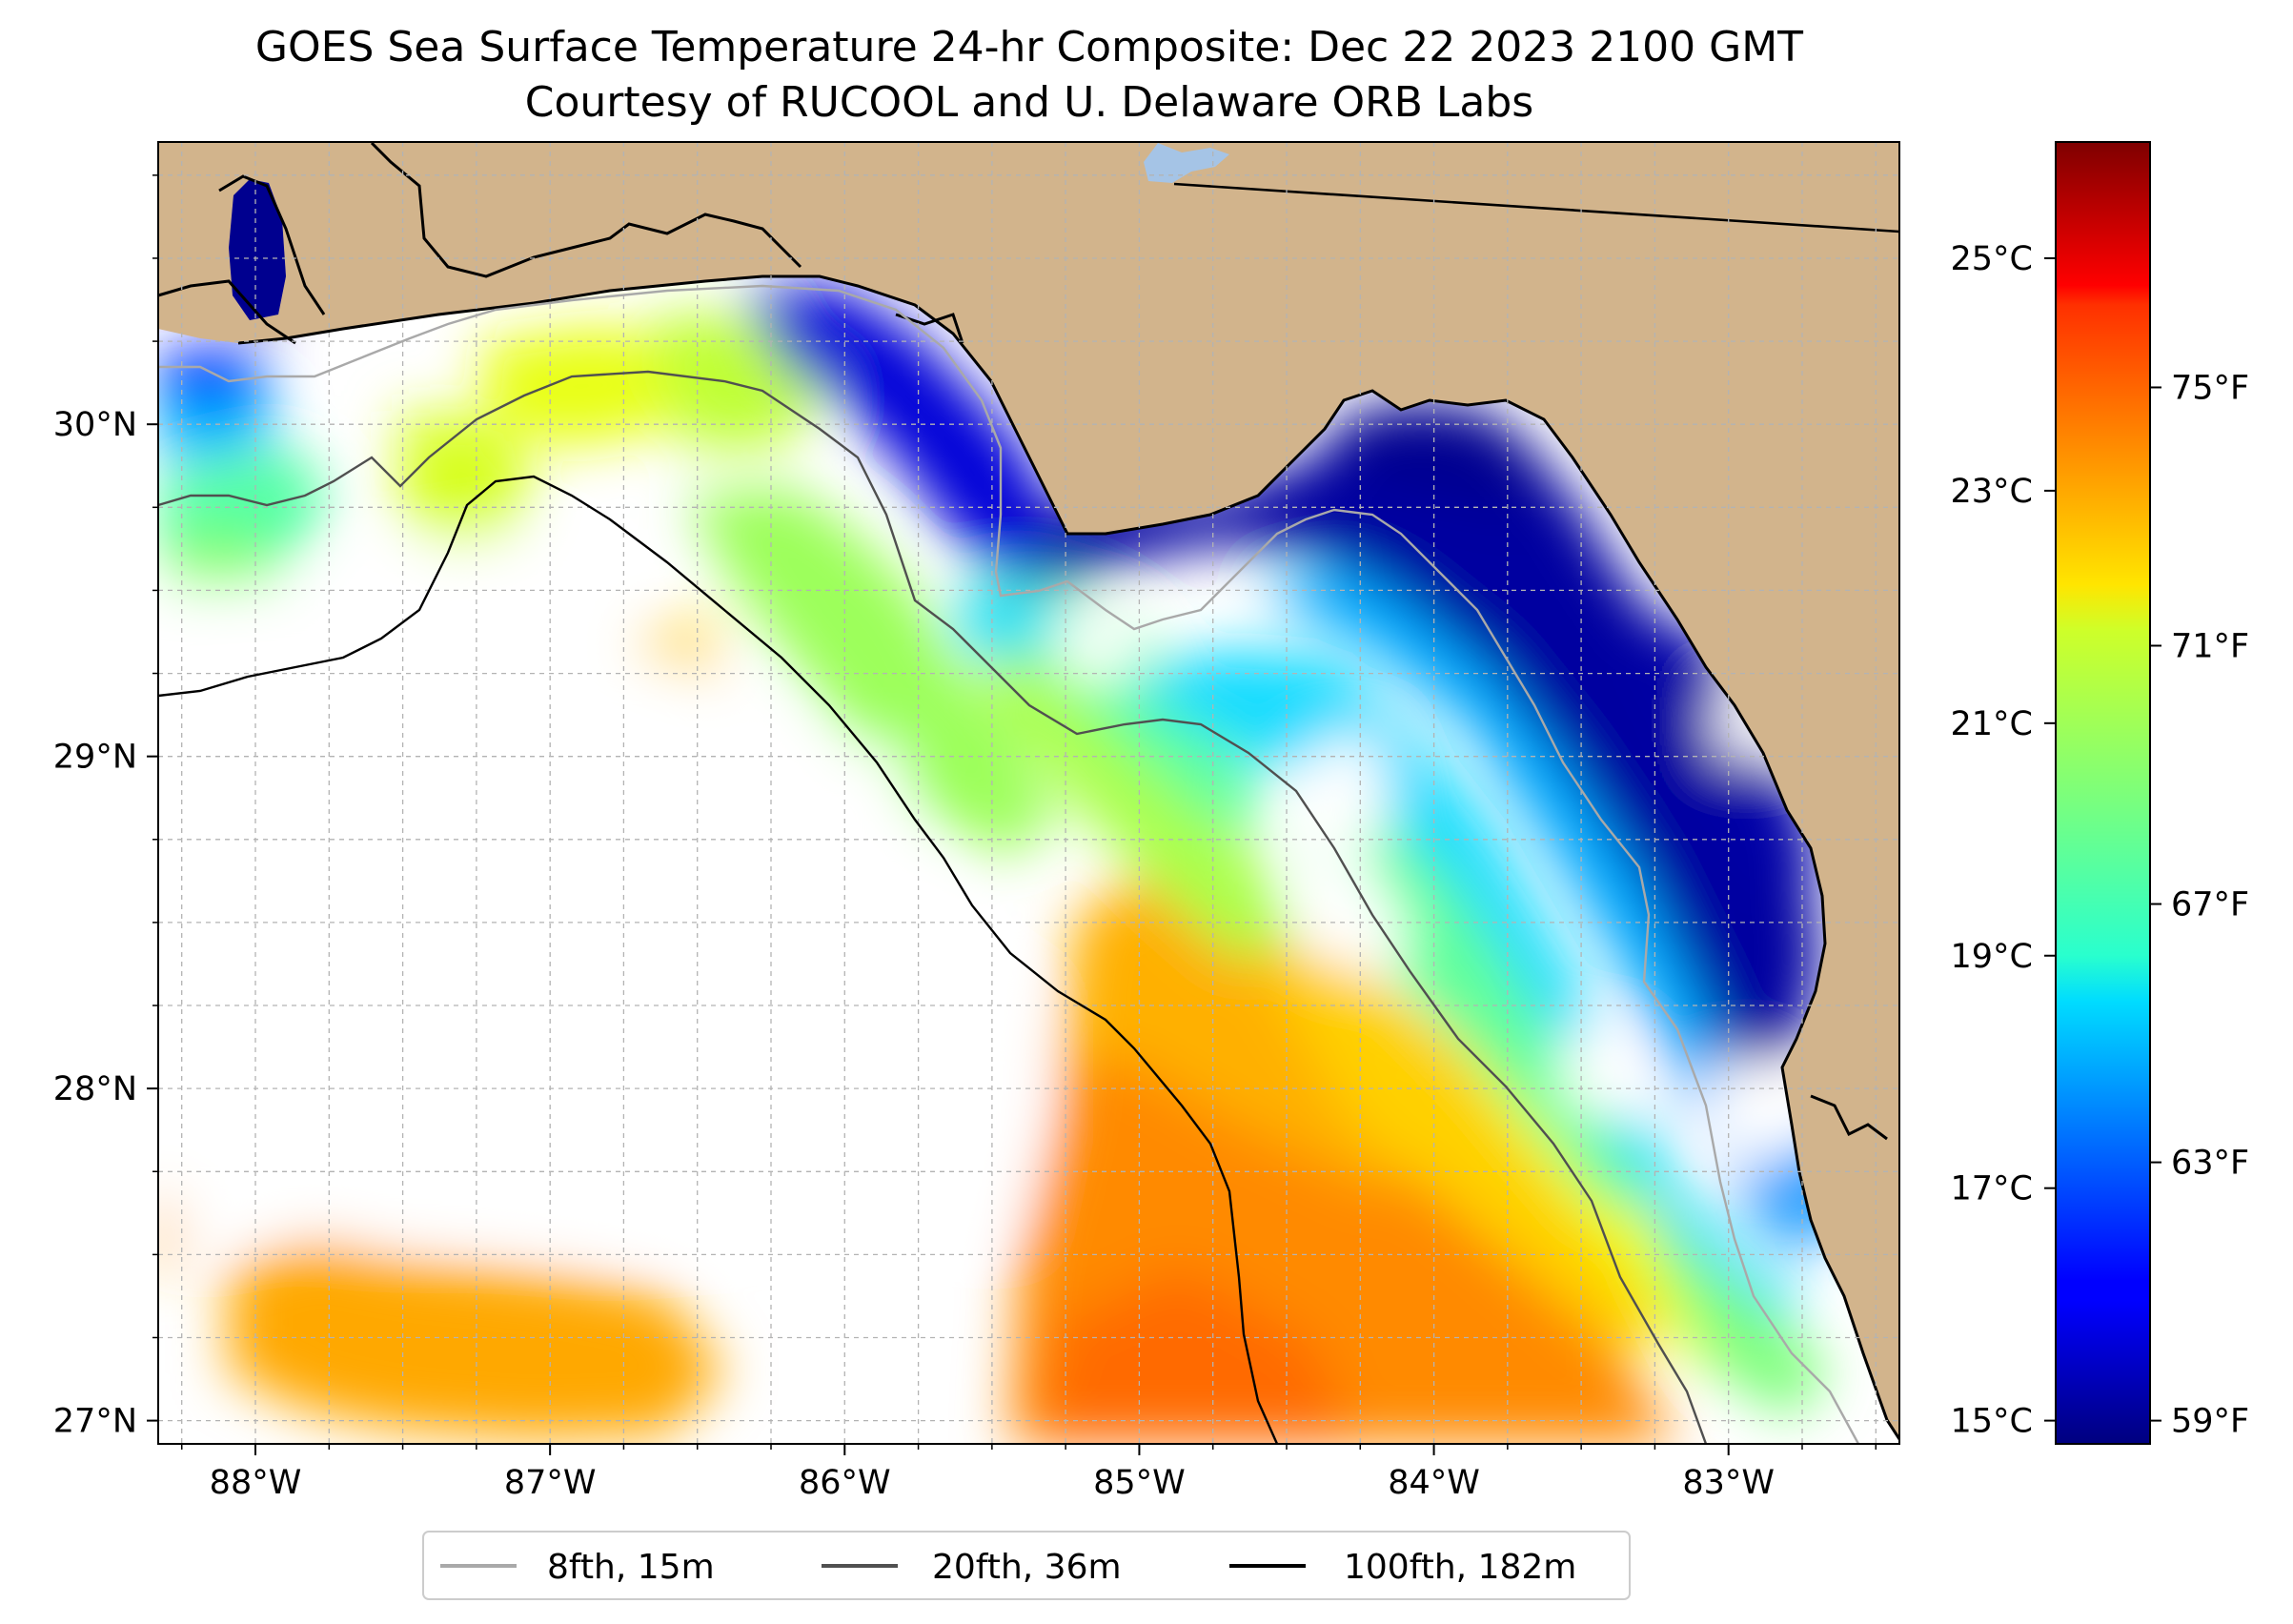  Describe the element at coordinates (2210, 1422) in the screenshot. I see `fahrenheit-tick-label: 59°F` at that location.